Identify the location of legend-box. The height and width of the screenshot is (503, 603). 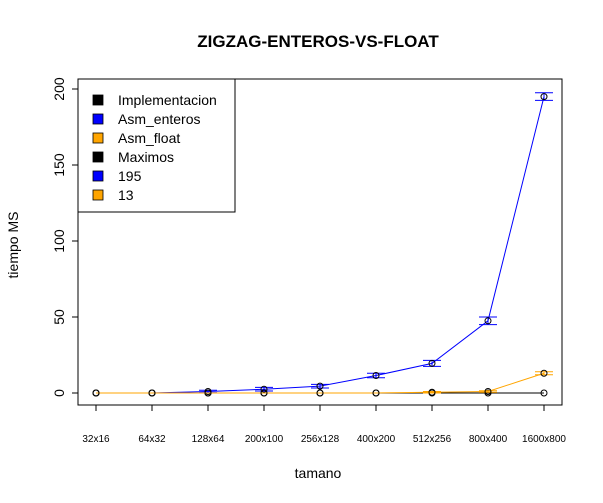
(156, 145).